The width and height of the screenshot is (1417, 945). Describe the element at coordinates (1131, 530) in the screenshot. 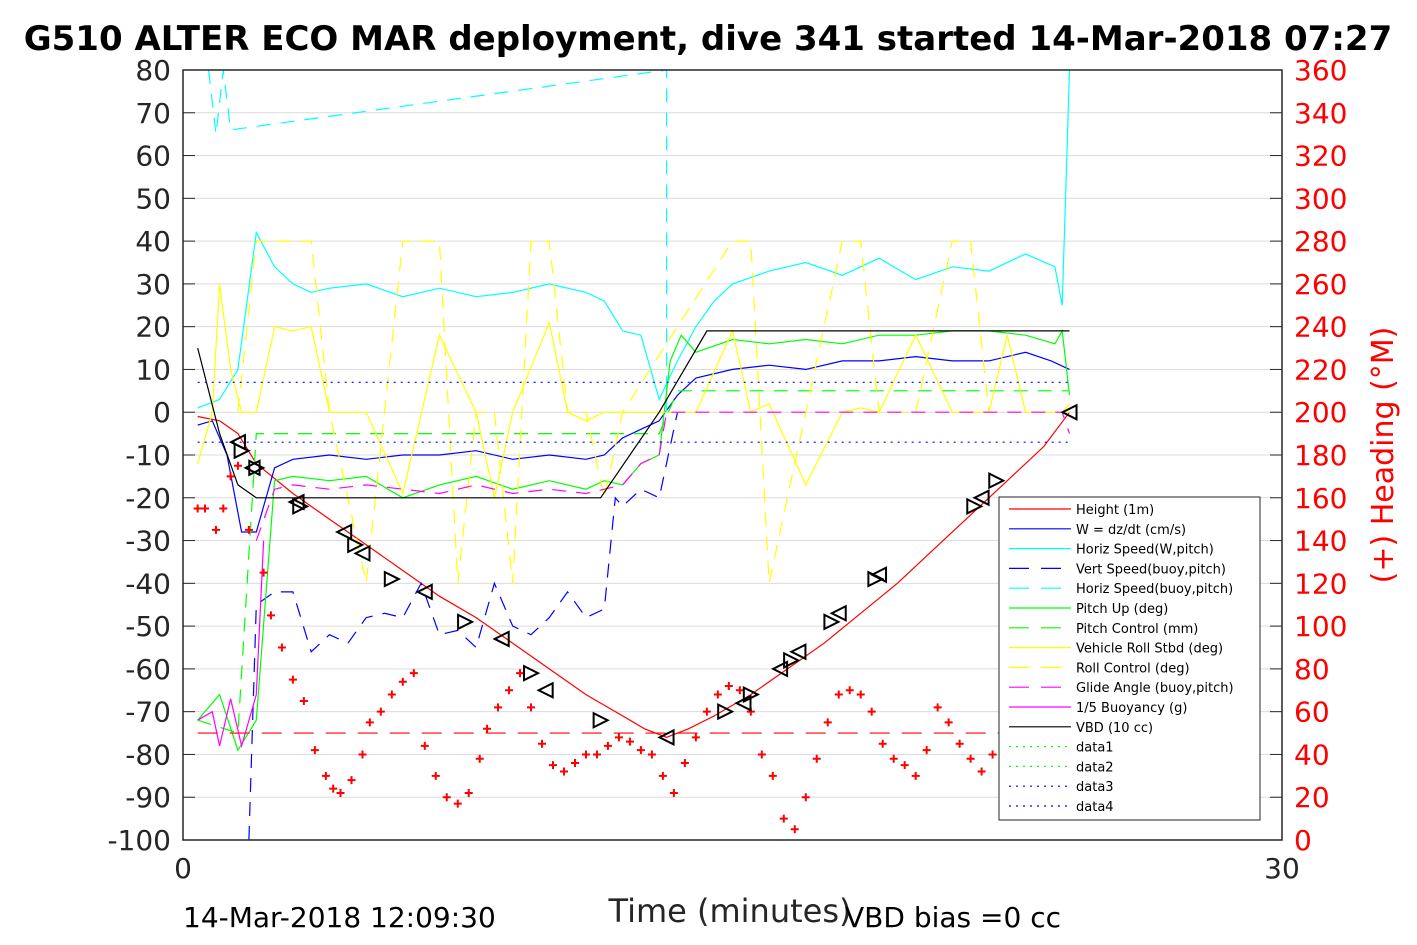

I see `legend-label: W = dz/dt (cm/s)` at that location.